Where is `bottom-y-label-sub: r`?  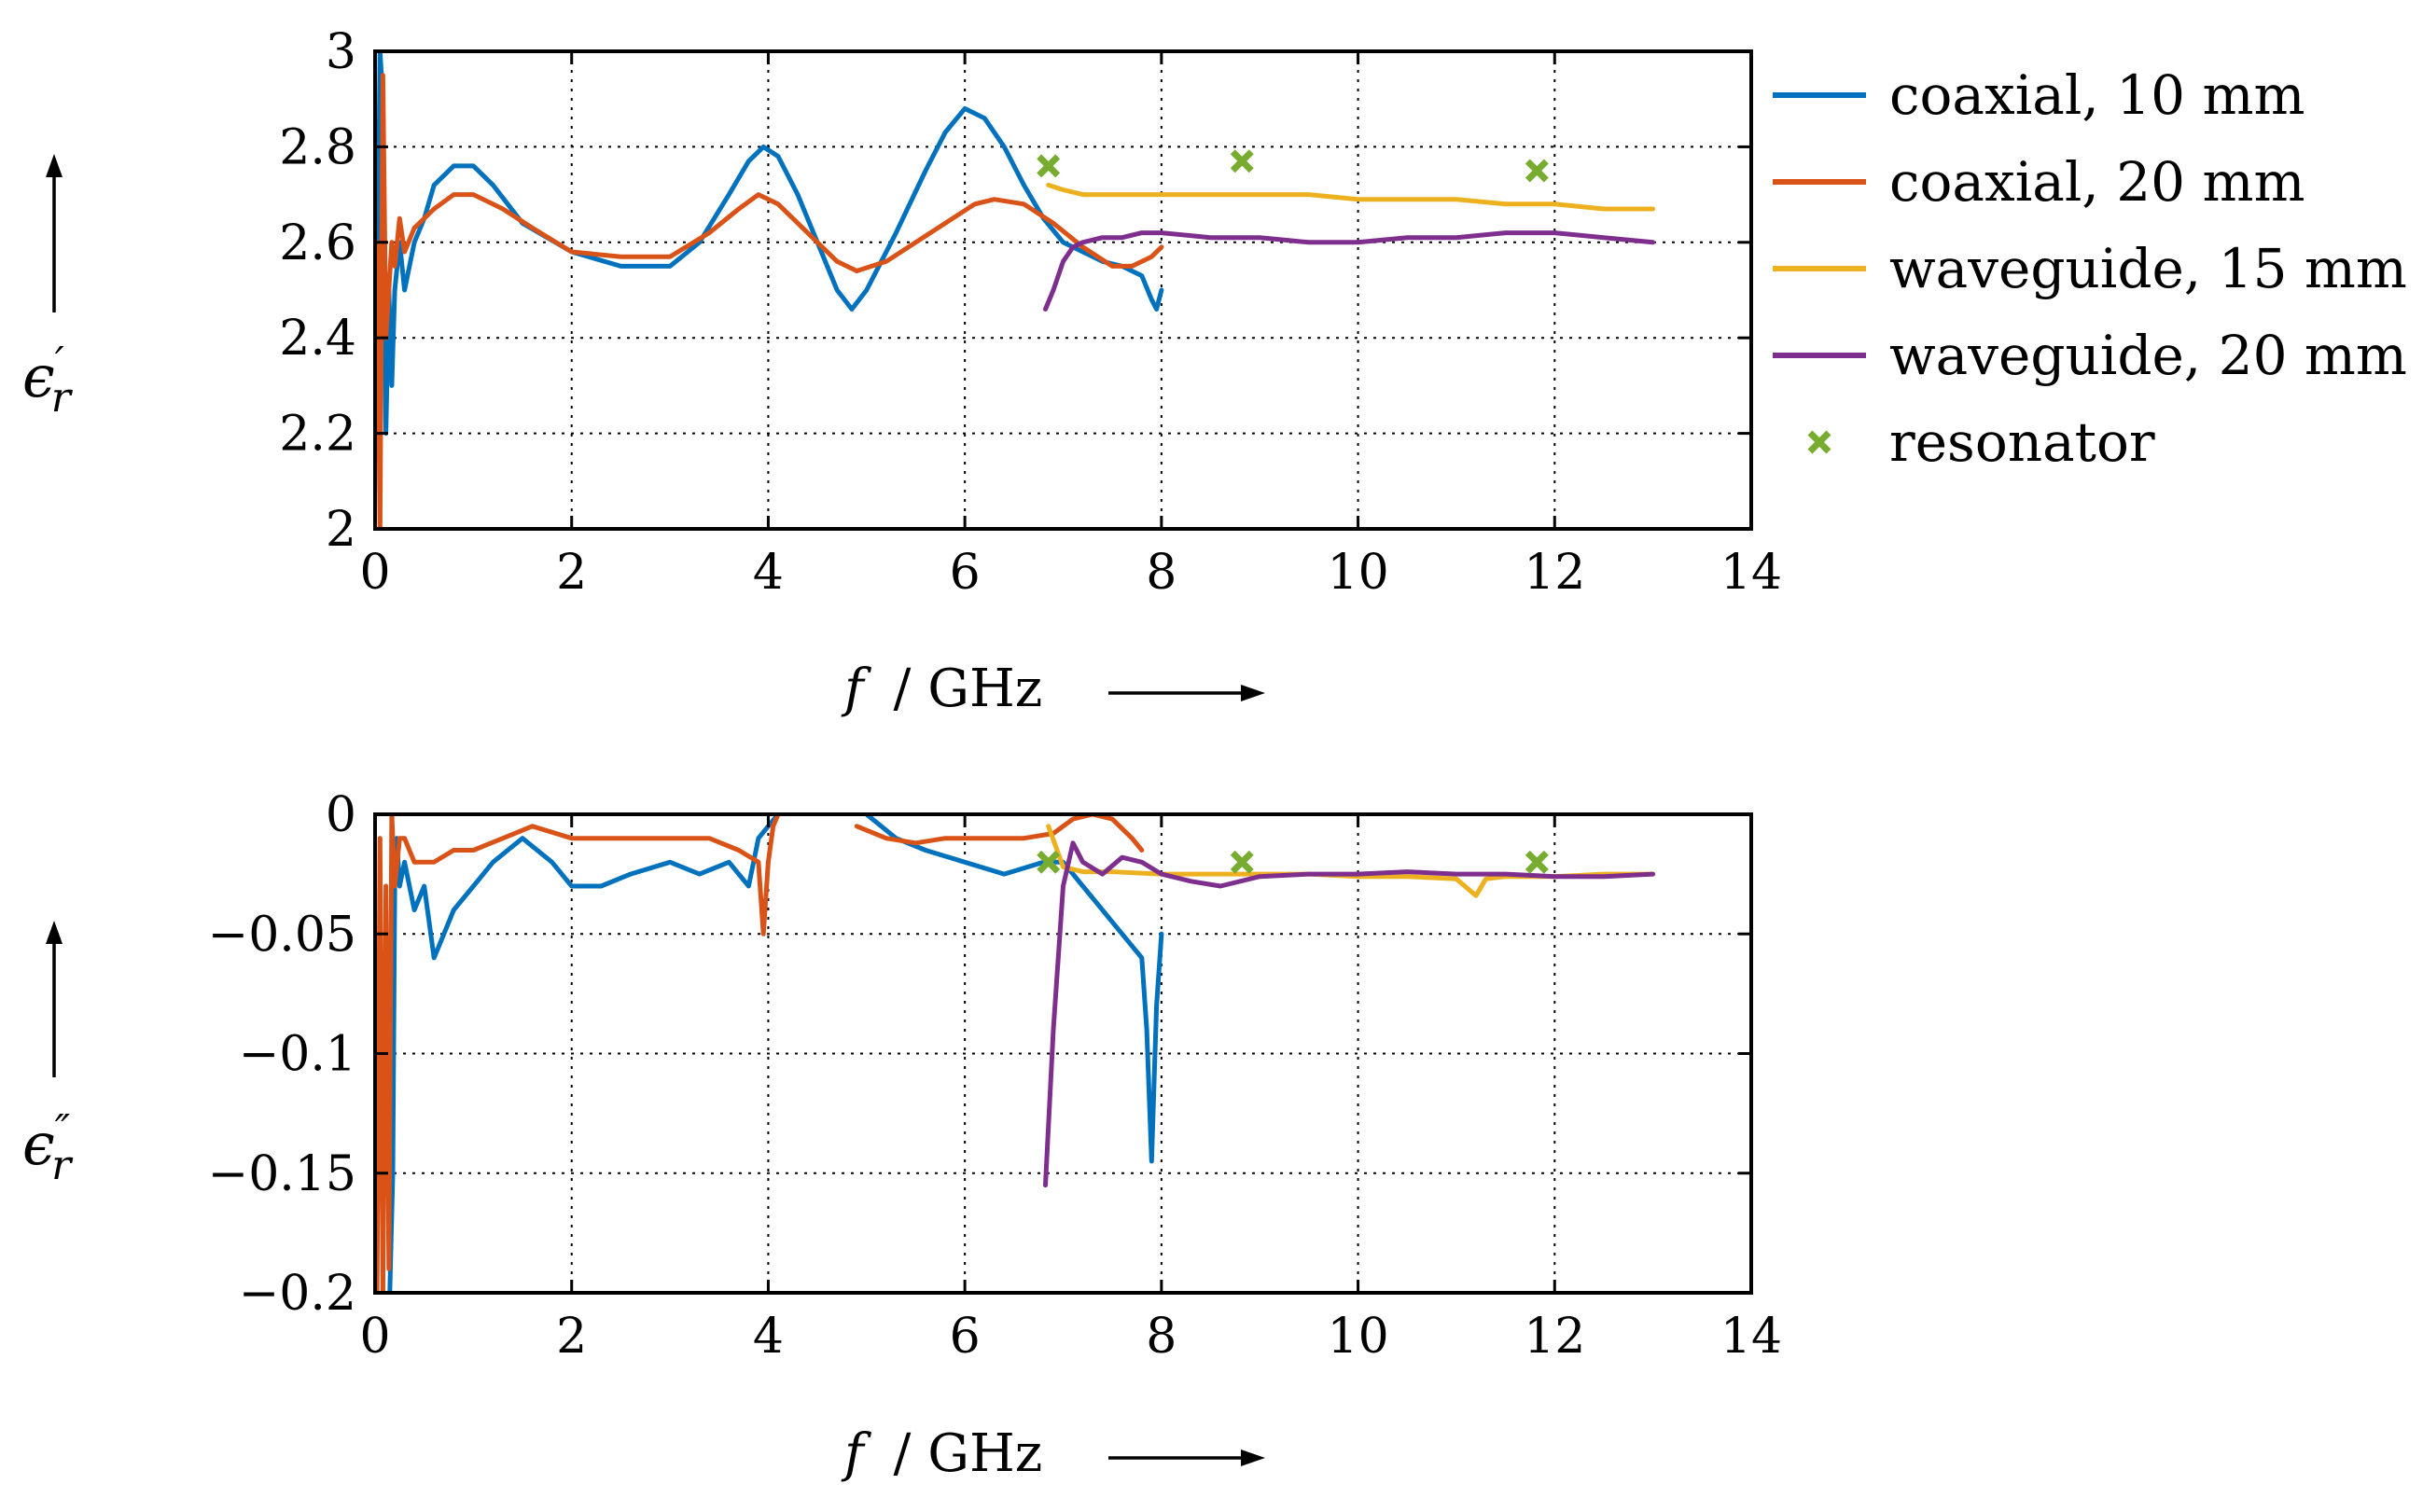
bottom-y-label-sub: r is located at coordinates (62, 1165).